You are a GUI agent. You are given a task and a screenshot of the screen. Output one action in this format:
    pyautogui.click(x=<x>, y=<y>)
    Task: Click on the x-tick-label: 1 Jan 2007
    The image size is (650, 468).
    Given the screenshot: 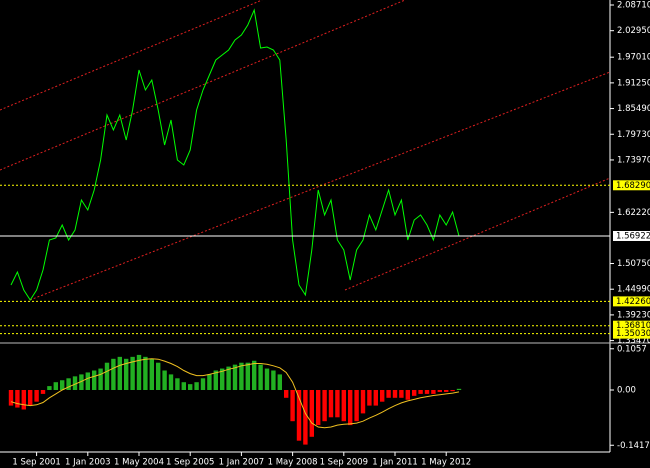 What is the action you would take?
    pyautogui.click(x=242, y=463)
    